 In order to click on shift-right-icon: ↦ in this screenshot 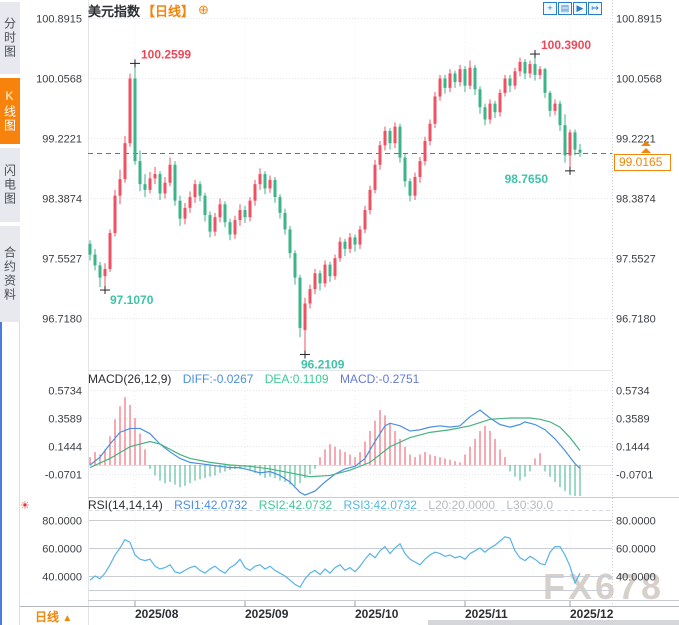, I will do `click(595, 8)`.